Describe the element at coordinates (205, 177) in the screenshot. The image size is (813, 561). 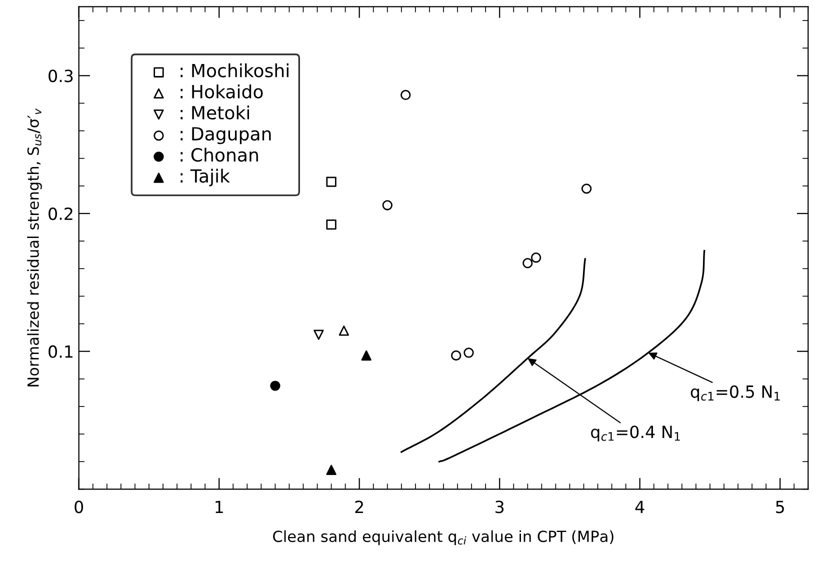
I see `legend-label: : Tajik` at that location.